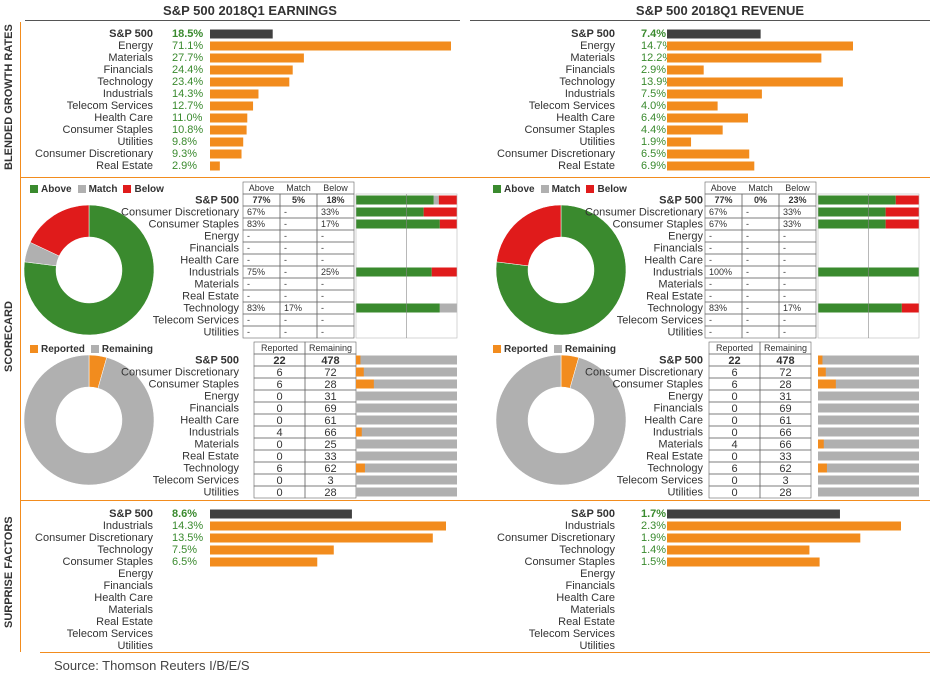 The image size is (933, 683). I want to click on value-label: 12.2%, so click(656, 58).